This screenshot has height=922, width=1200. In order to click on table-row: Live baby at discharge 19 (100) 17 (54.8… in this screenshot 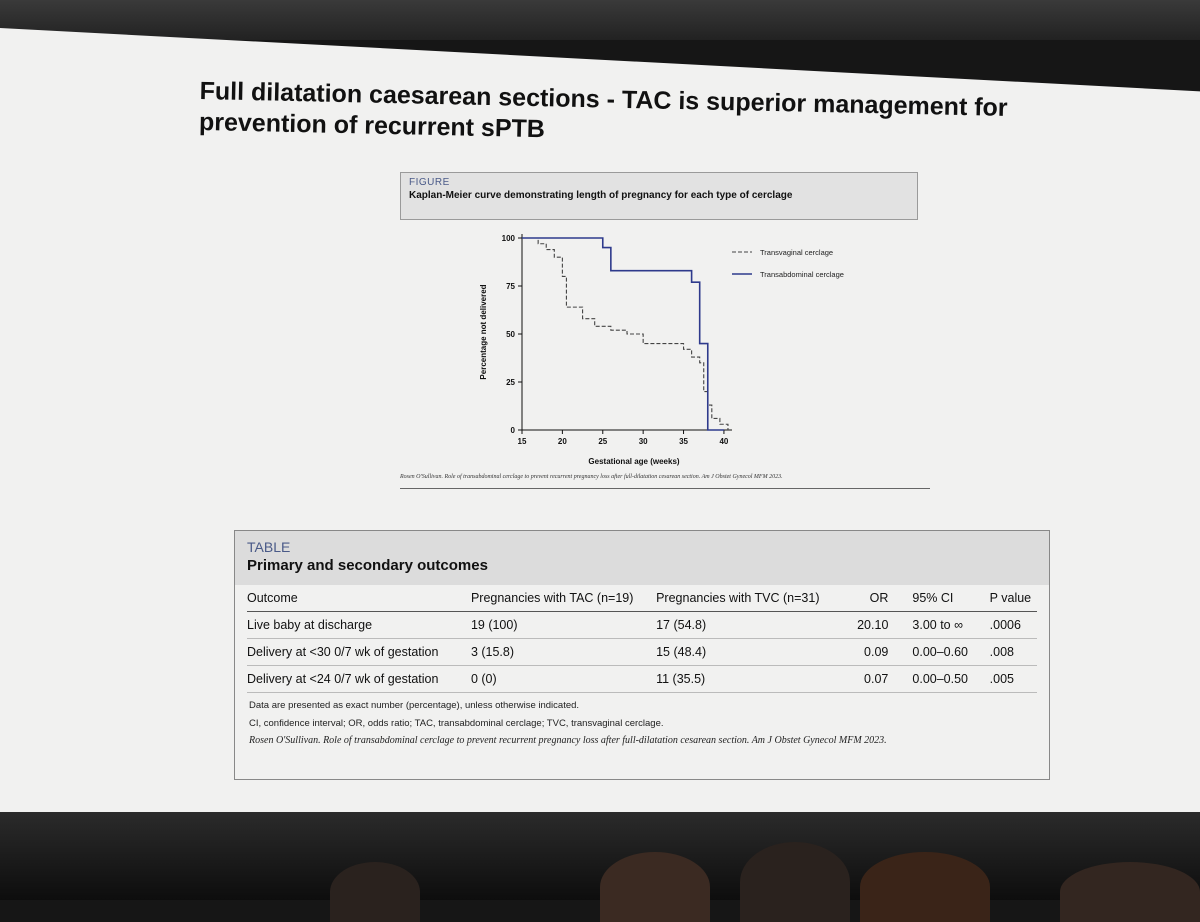, I will do `click(642, 625)`.